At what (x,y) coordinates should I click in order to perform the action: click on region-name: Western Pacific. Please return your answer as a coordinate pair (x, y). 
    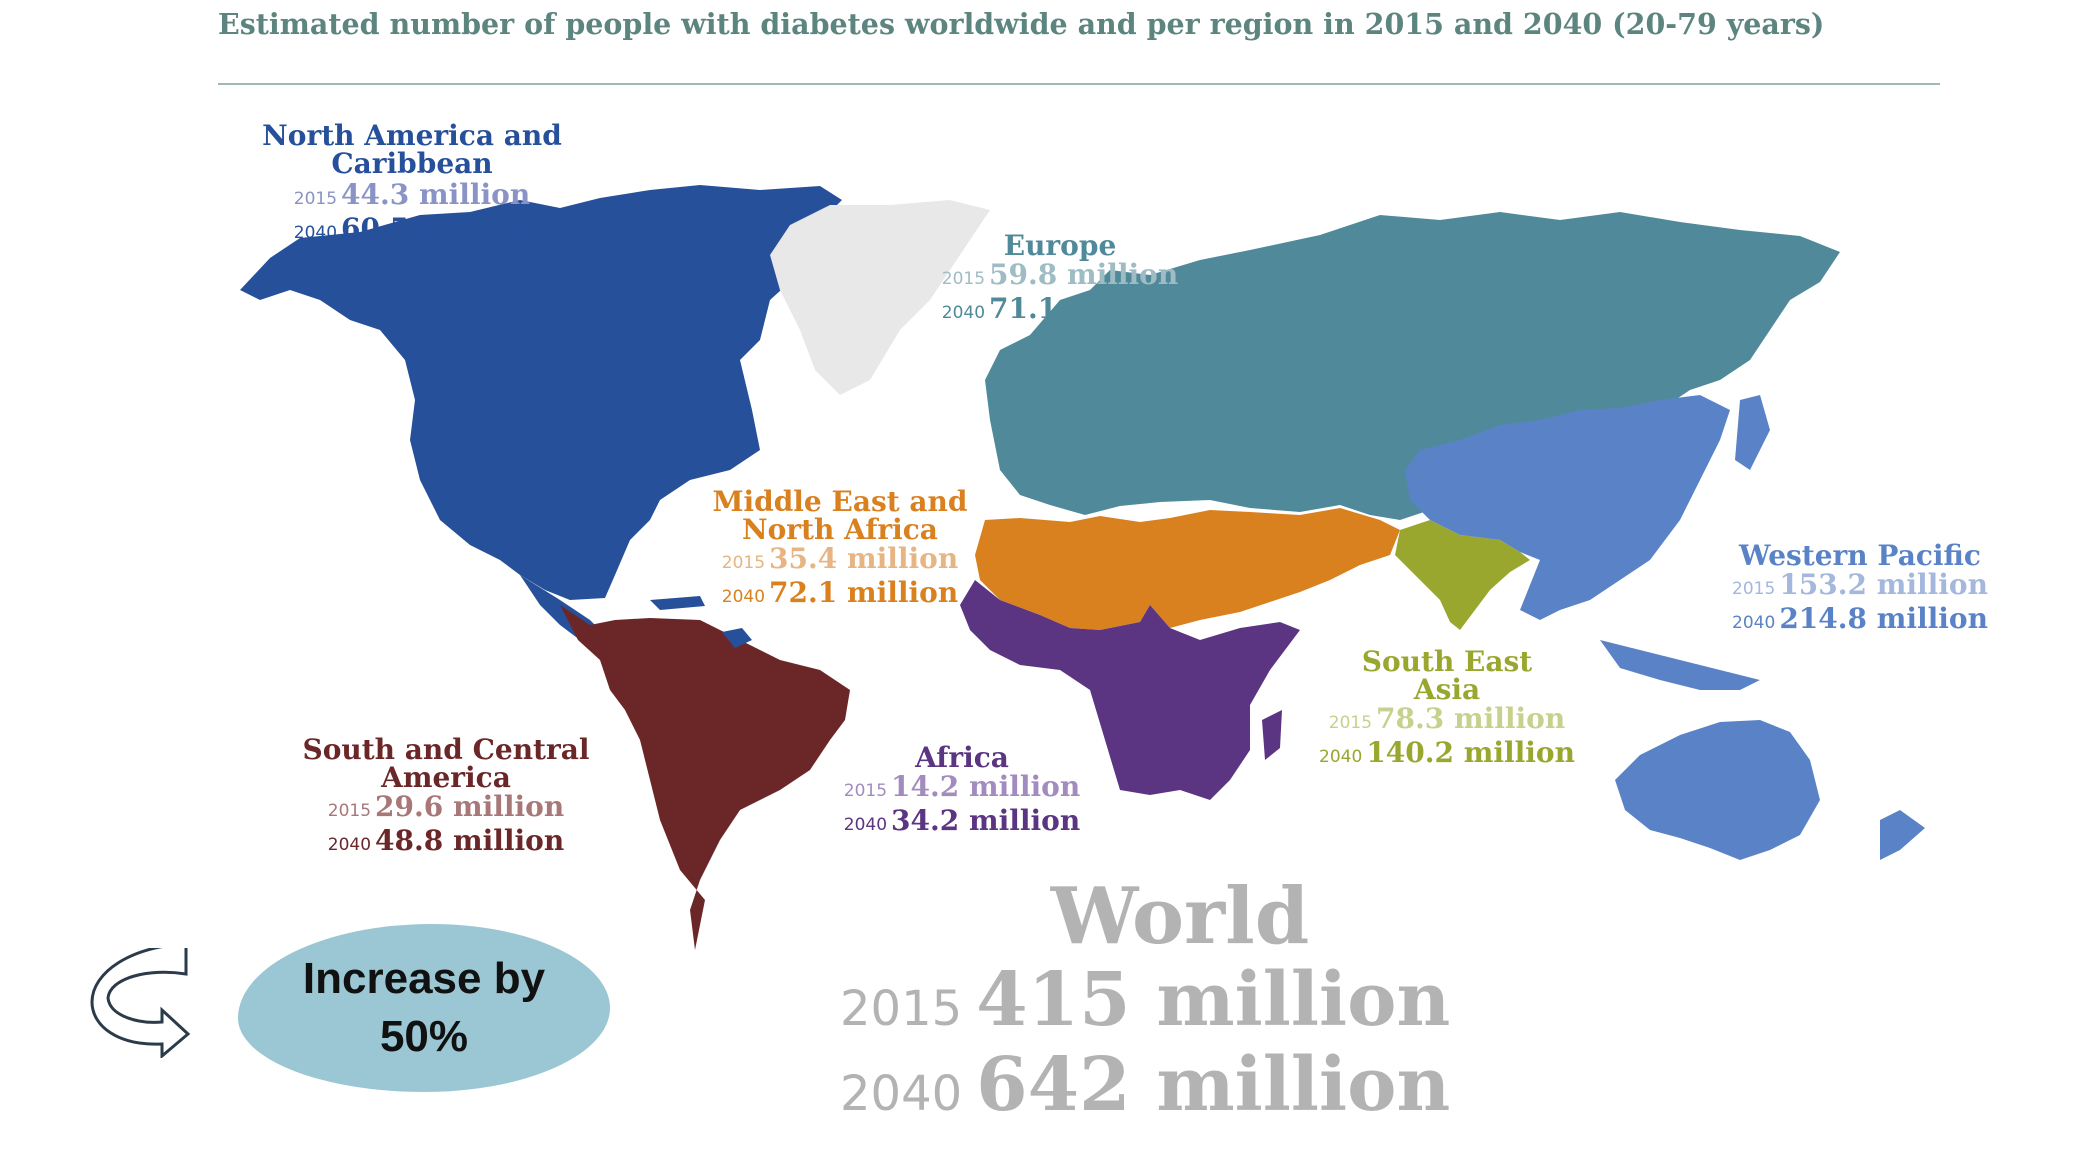
    Looking at the image, I should click on (1860, 555).